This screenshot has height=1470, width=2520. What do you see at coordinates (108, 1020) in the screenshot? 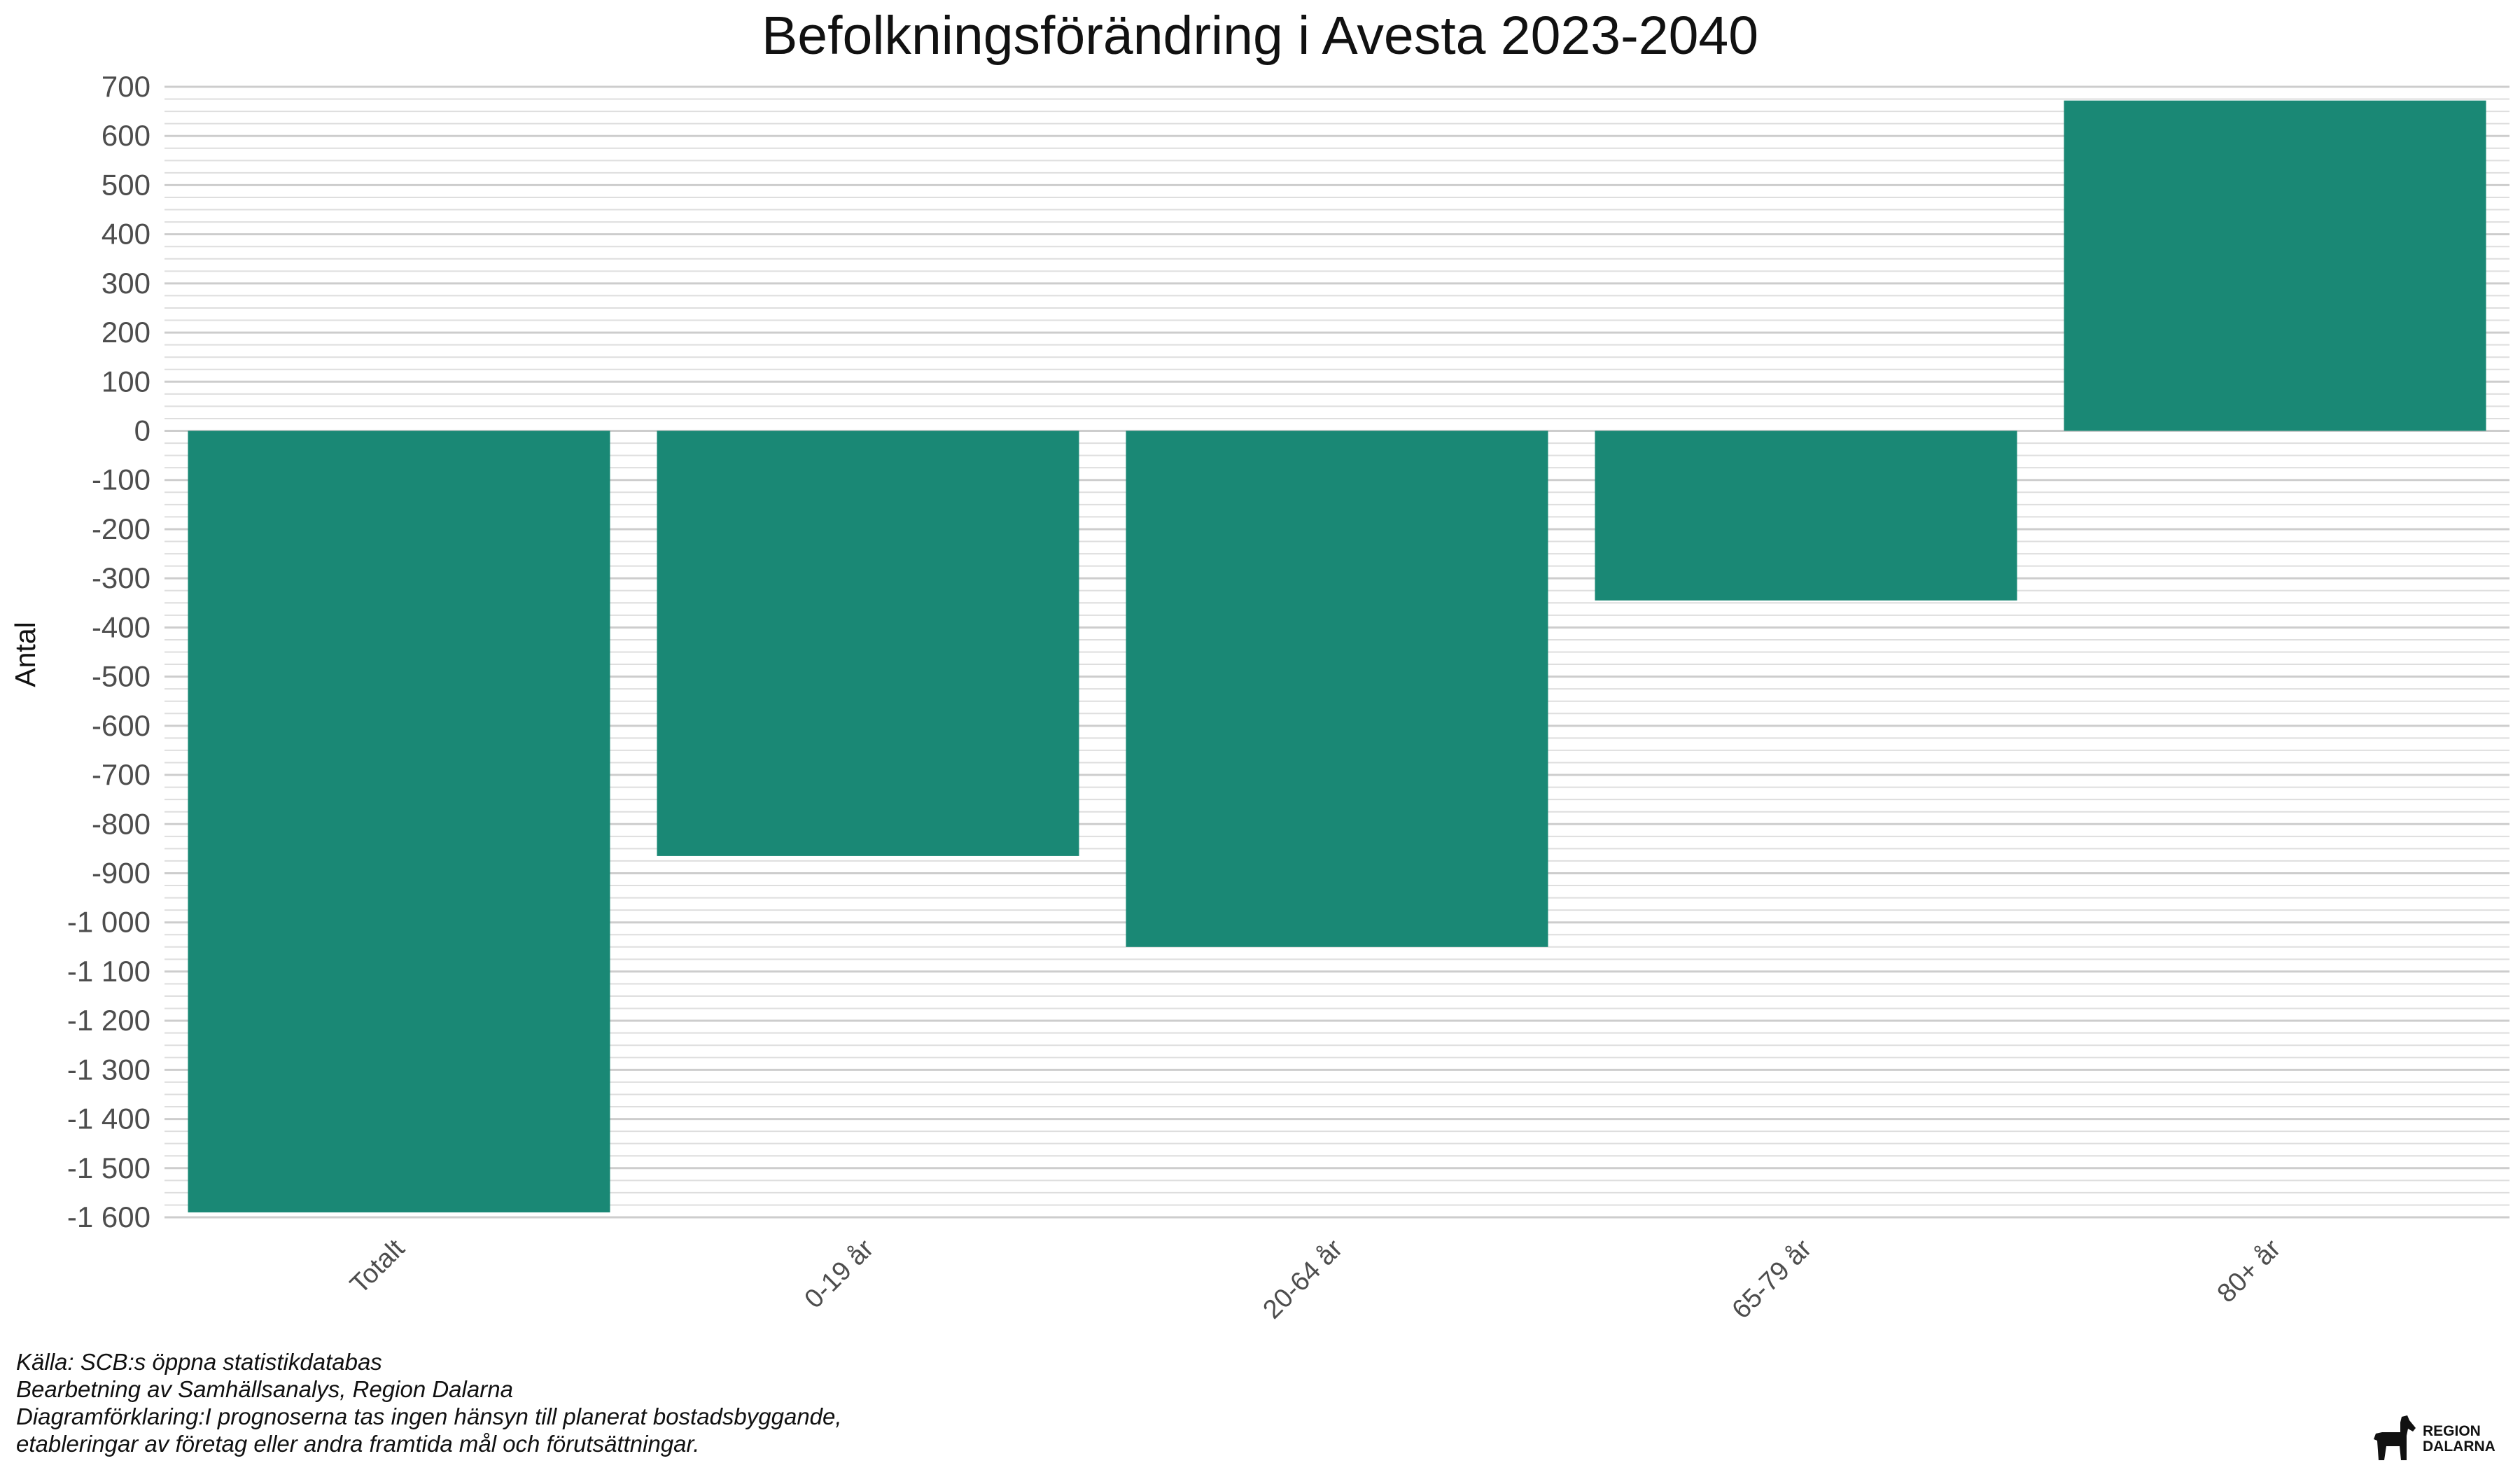
I see `y-tick-label: -1 200` at bounding box center [108, 1020].